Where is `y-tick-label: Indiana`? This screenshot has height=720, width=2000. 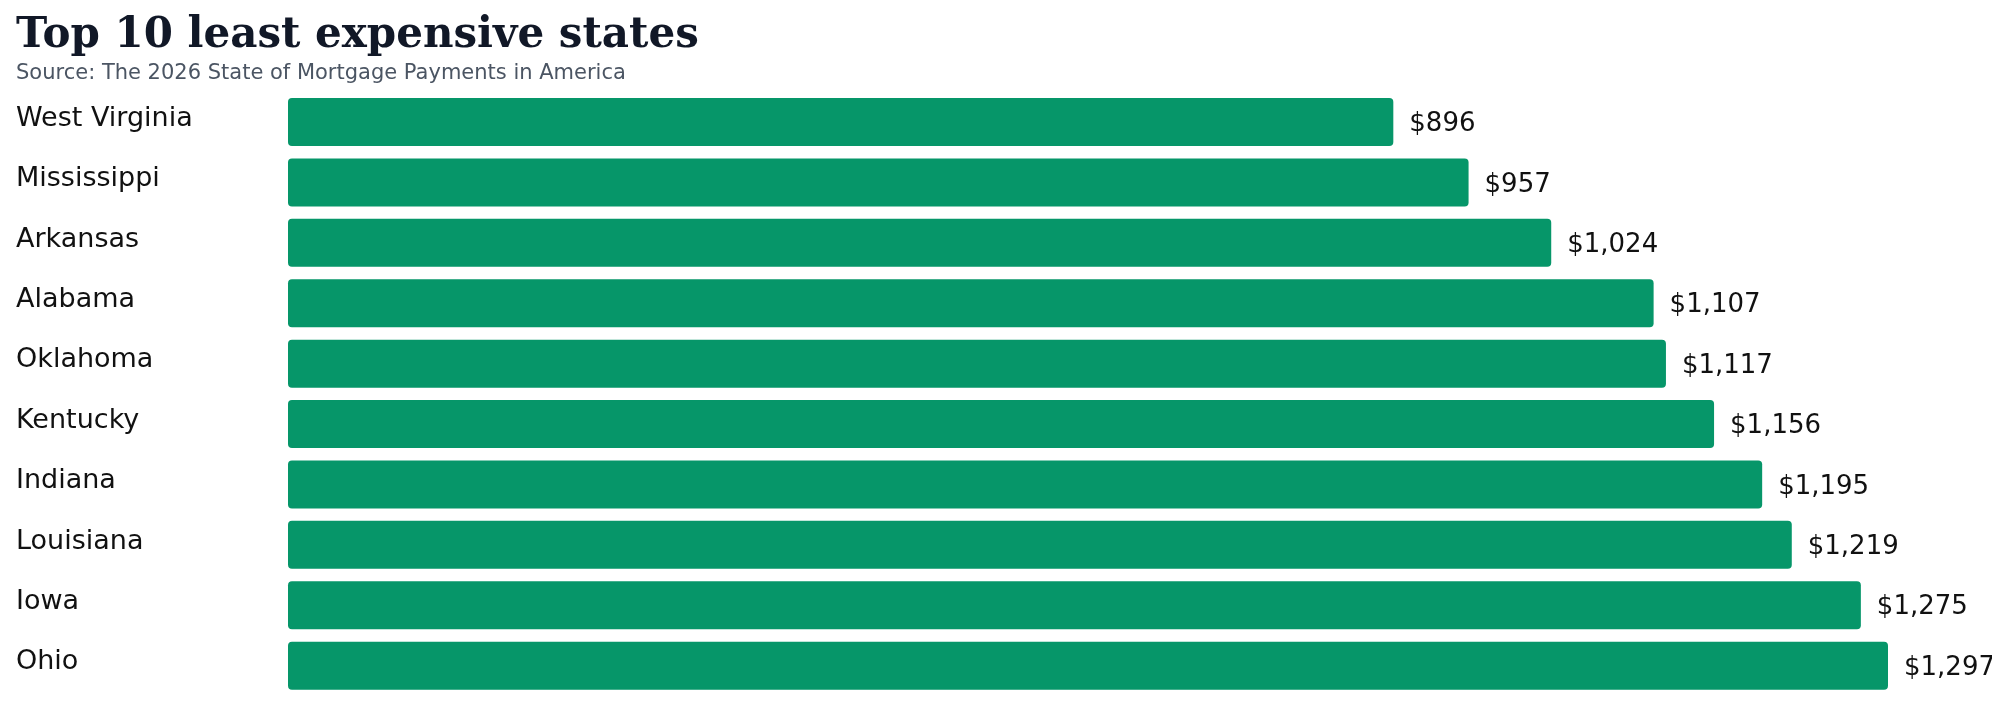
y-tick-label: Indiana is located at coordinates (66, 479).